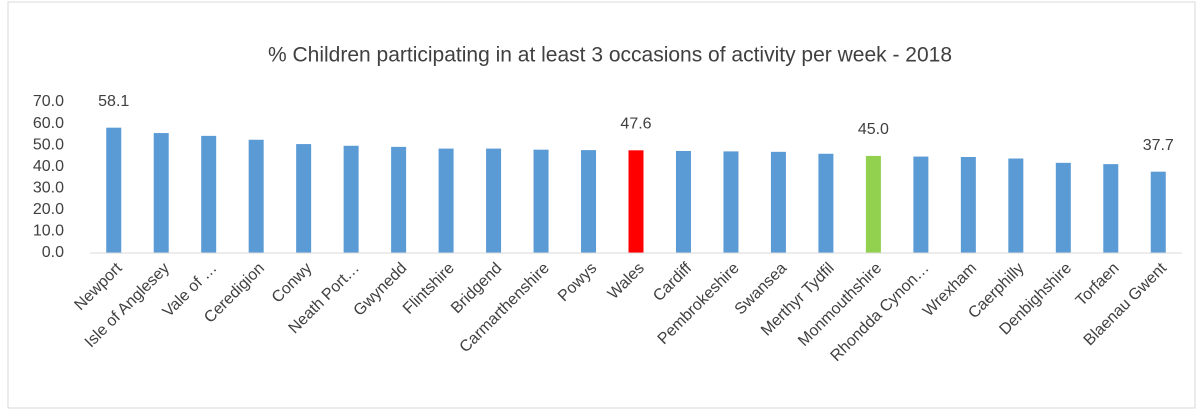  What do you see at coordinates (53, 252) in the screenshot?
I see `y-tick-label: 0.0` at bounding box center [53, 252].